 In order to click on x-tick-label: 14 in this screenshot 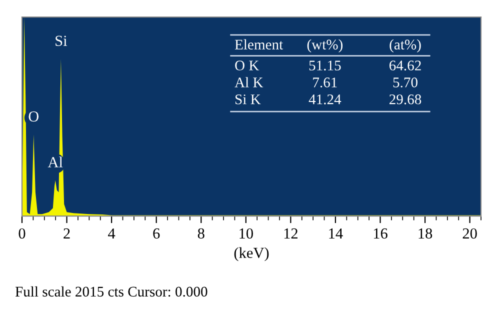, I will do `click(336, 233)`.